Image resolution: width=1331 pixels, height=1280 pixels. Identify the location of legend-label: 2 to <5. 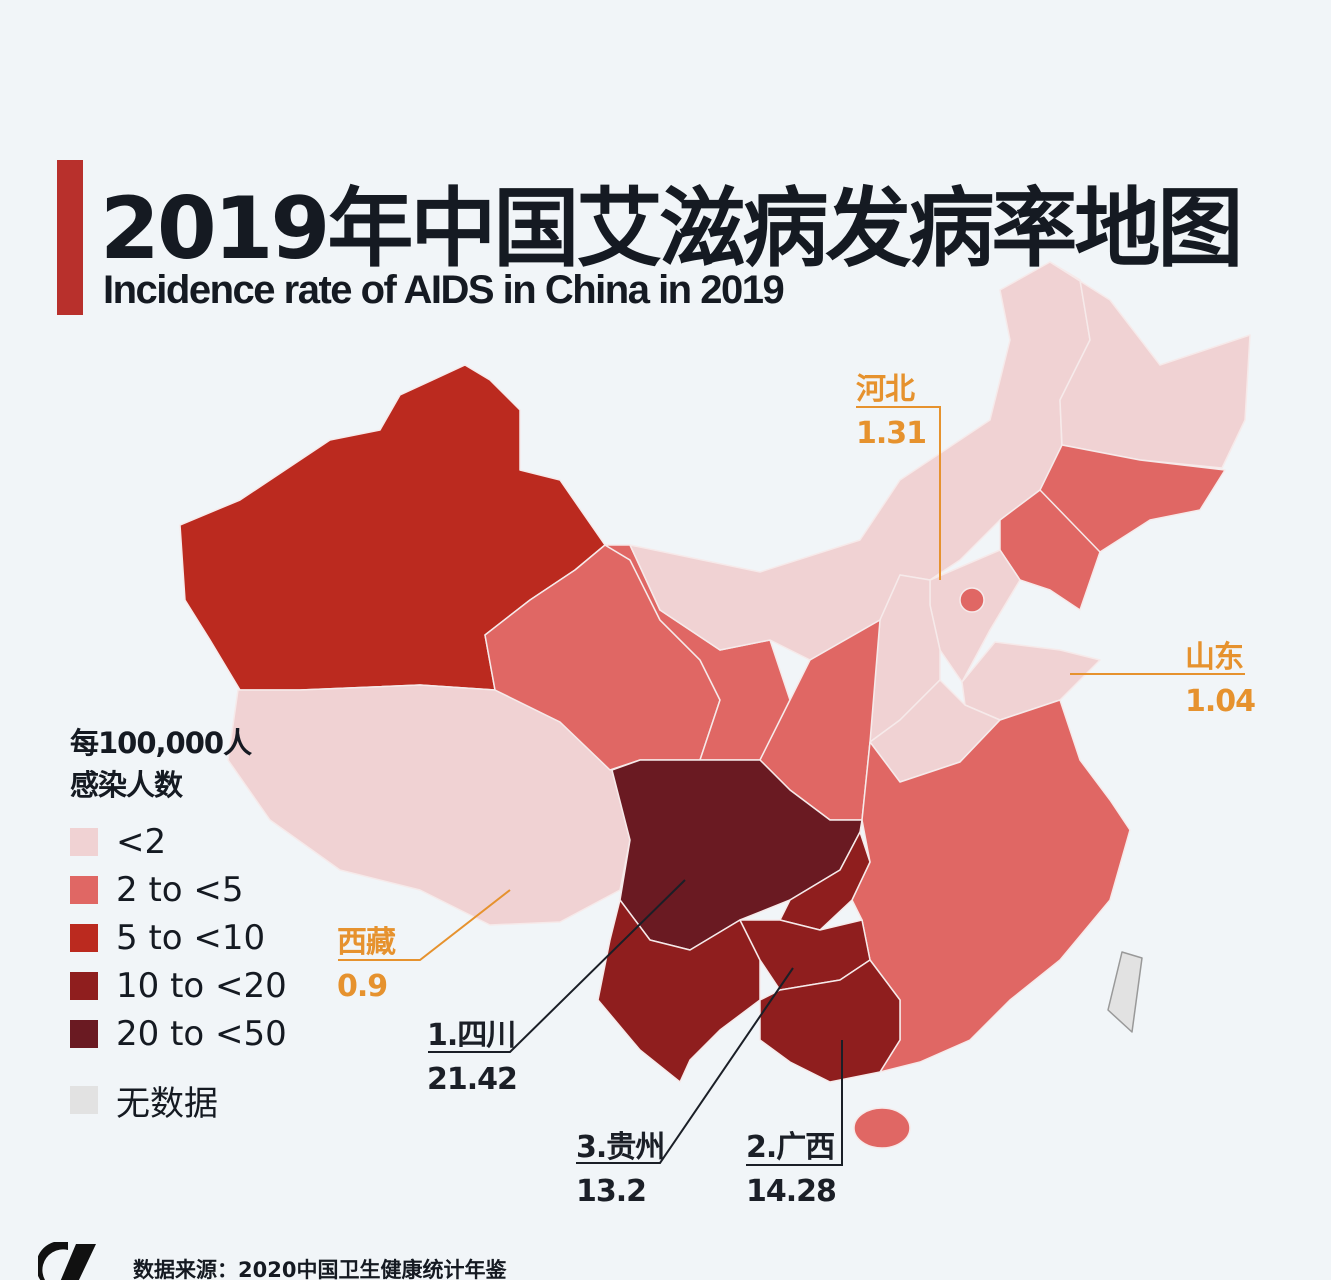
(180, 890).